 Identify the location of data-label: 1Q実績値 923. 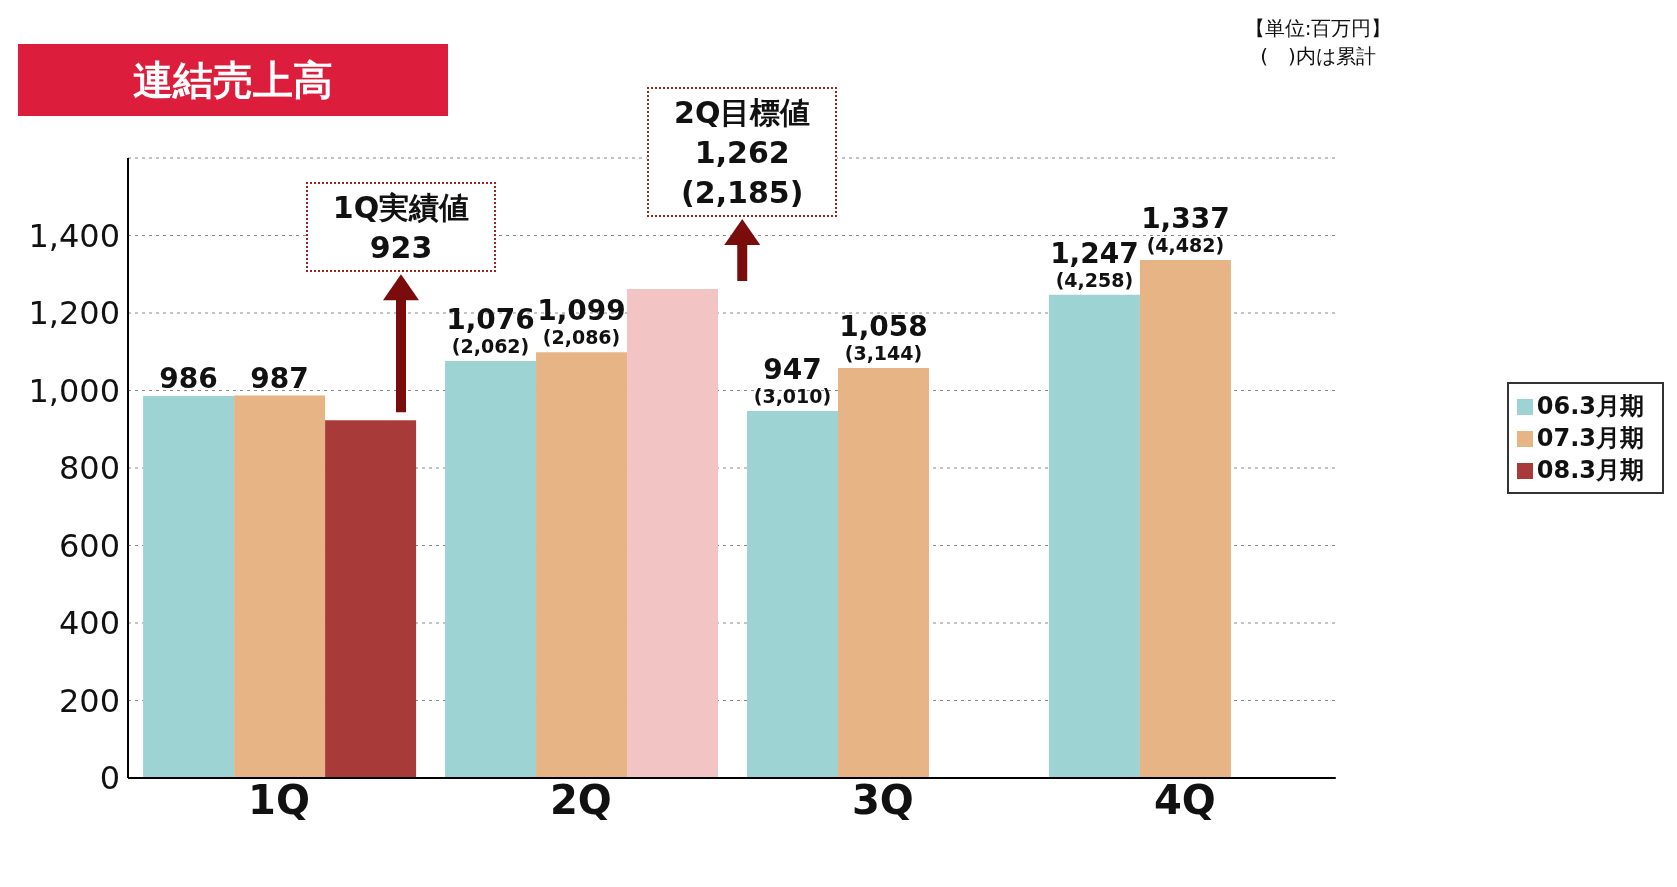
(401, 228).